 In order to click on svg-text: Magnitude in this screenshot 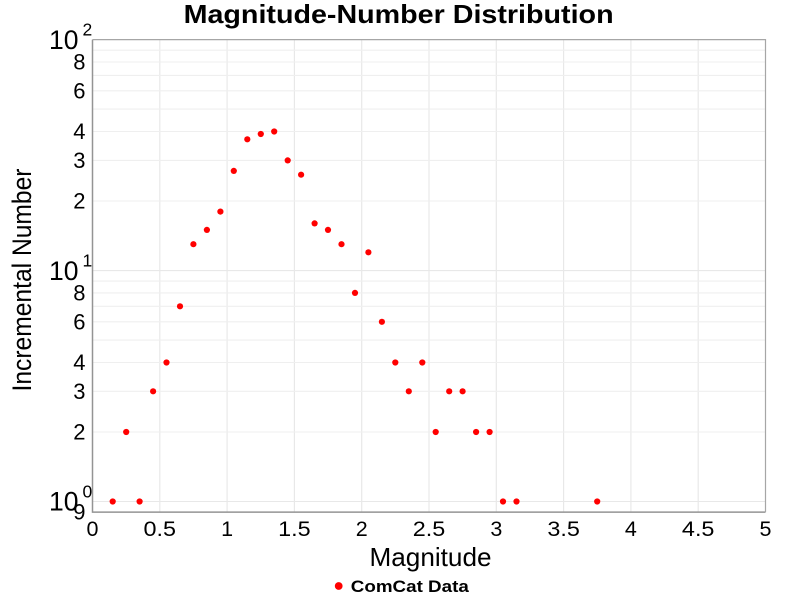, I will do `click(431, 557)`.